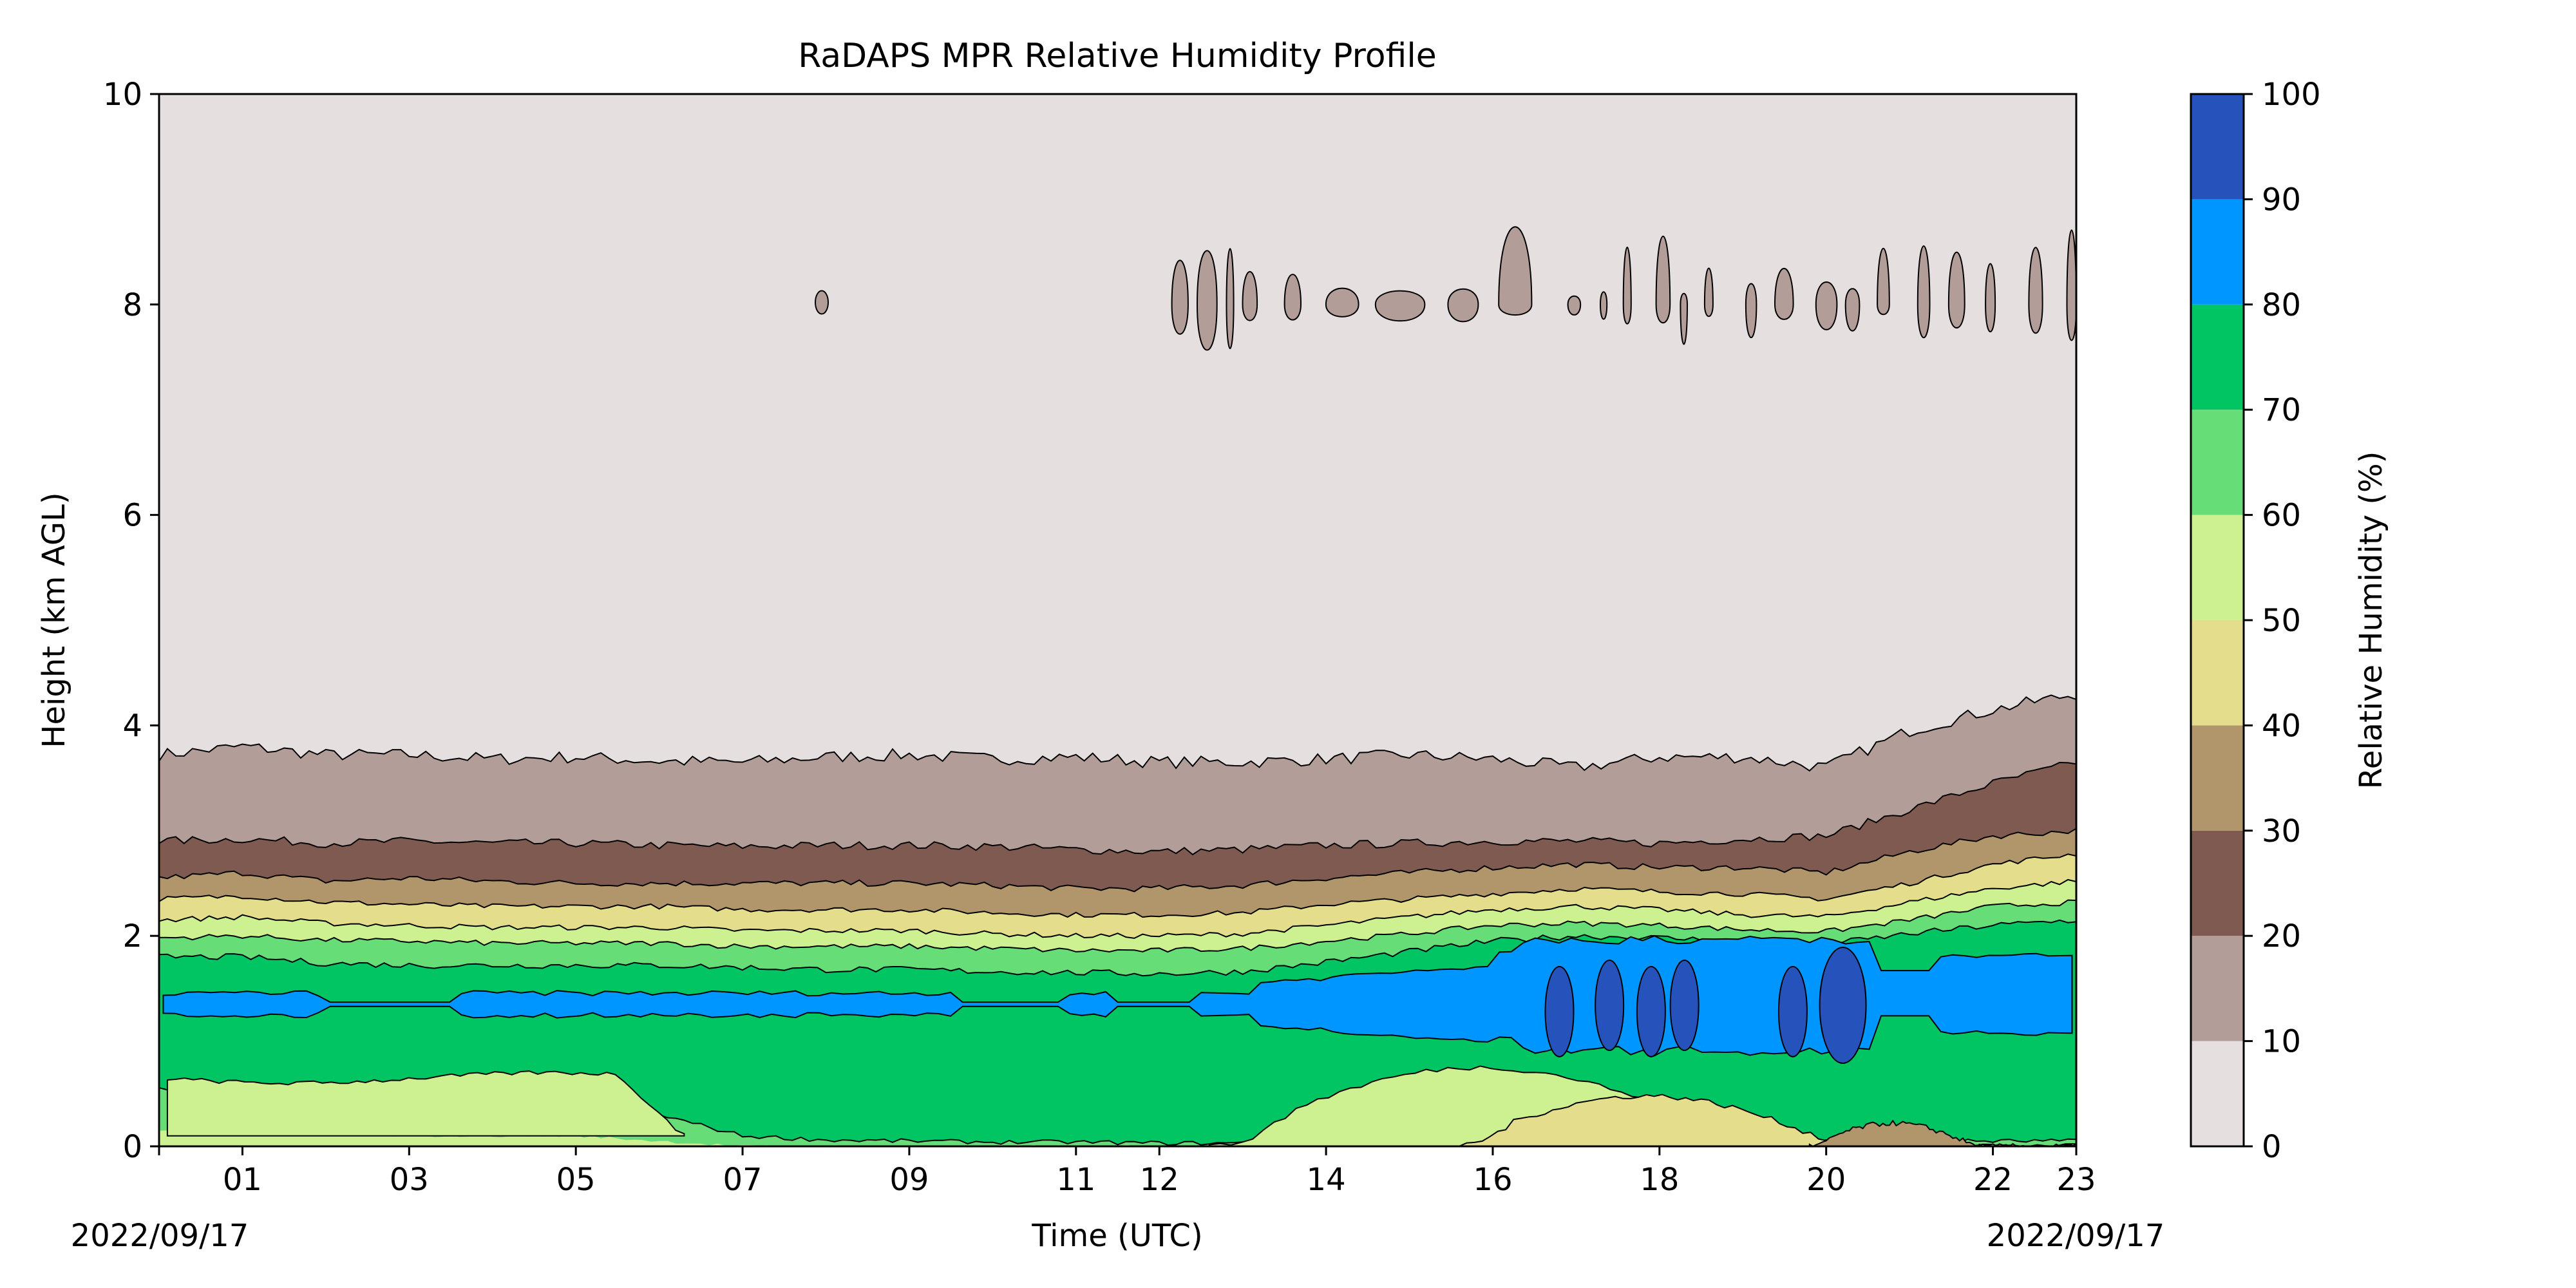 Image resolution: width=2576 pixels, height=1288 pixels. I want to click on contour-line-rh10, so click(1117, 733).